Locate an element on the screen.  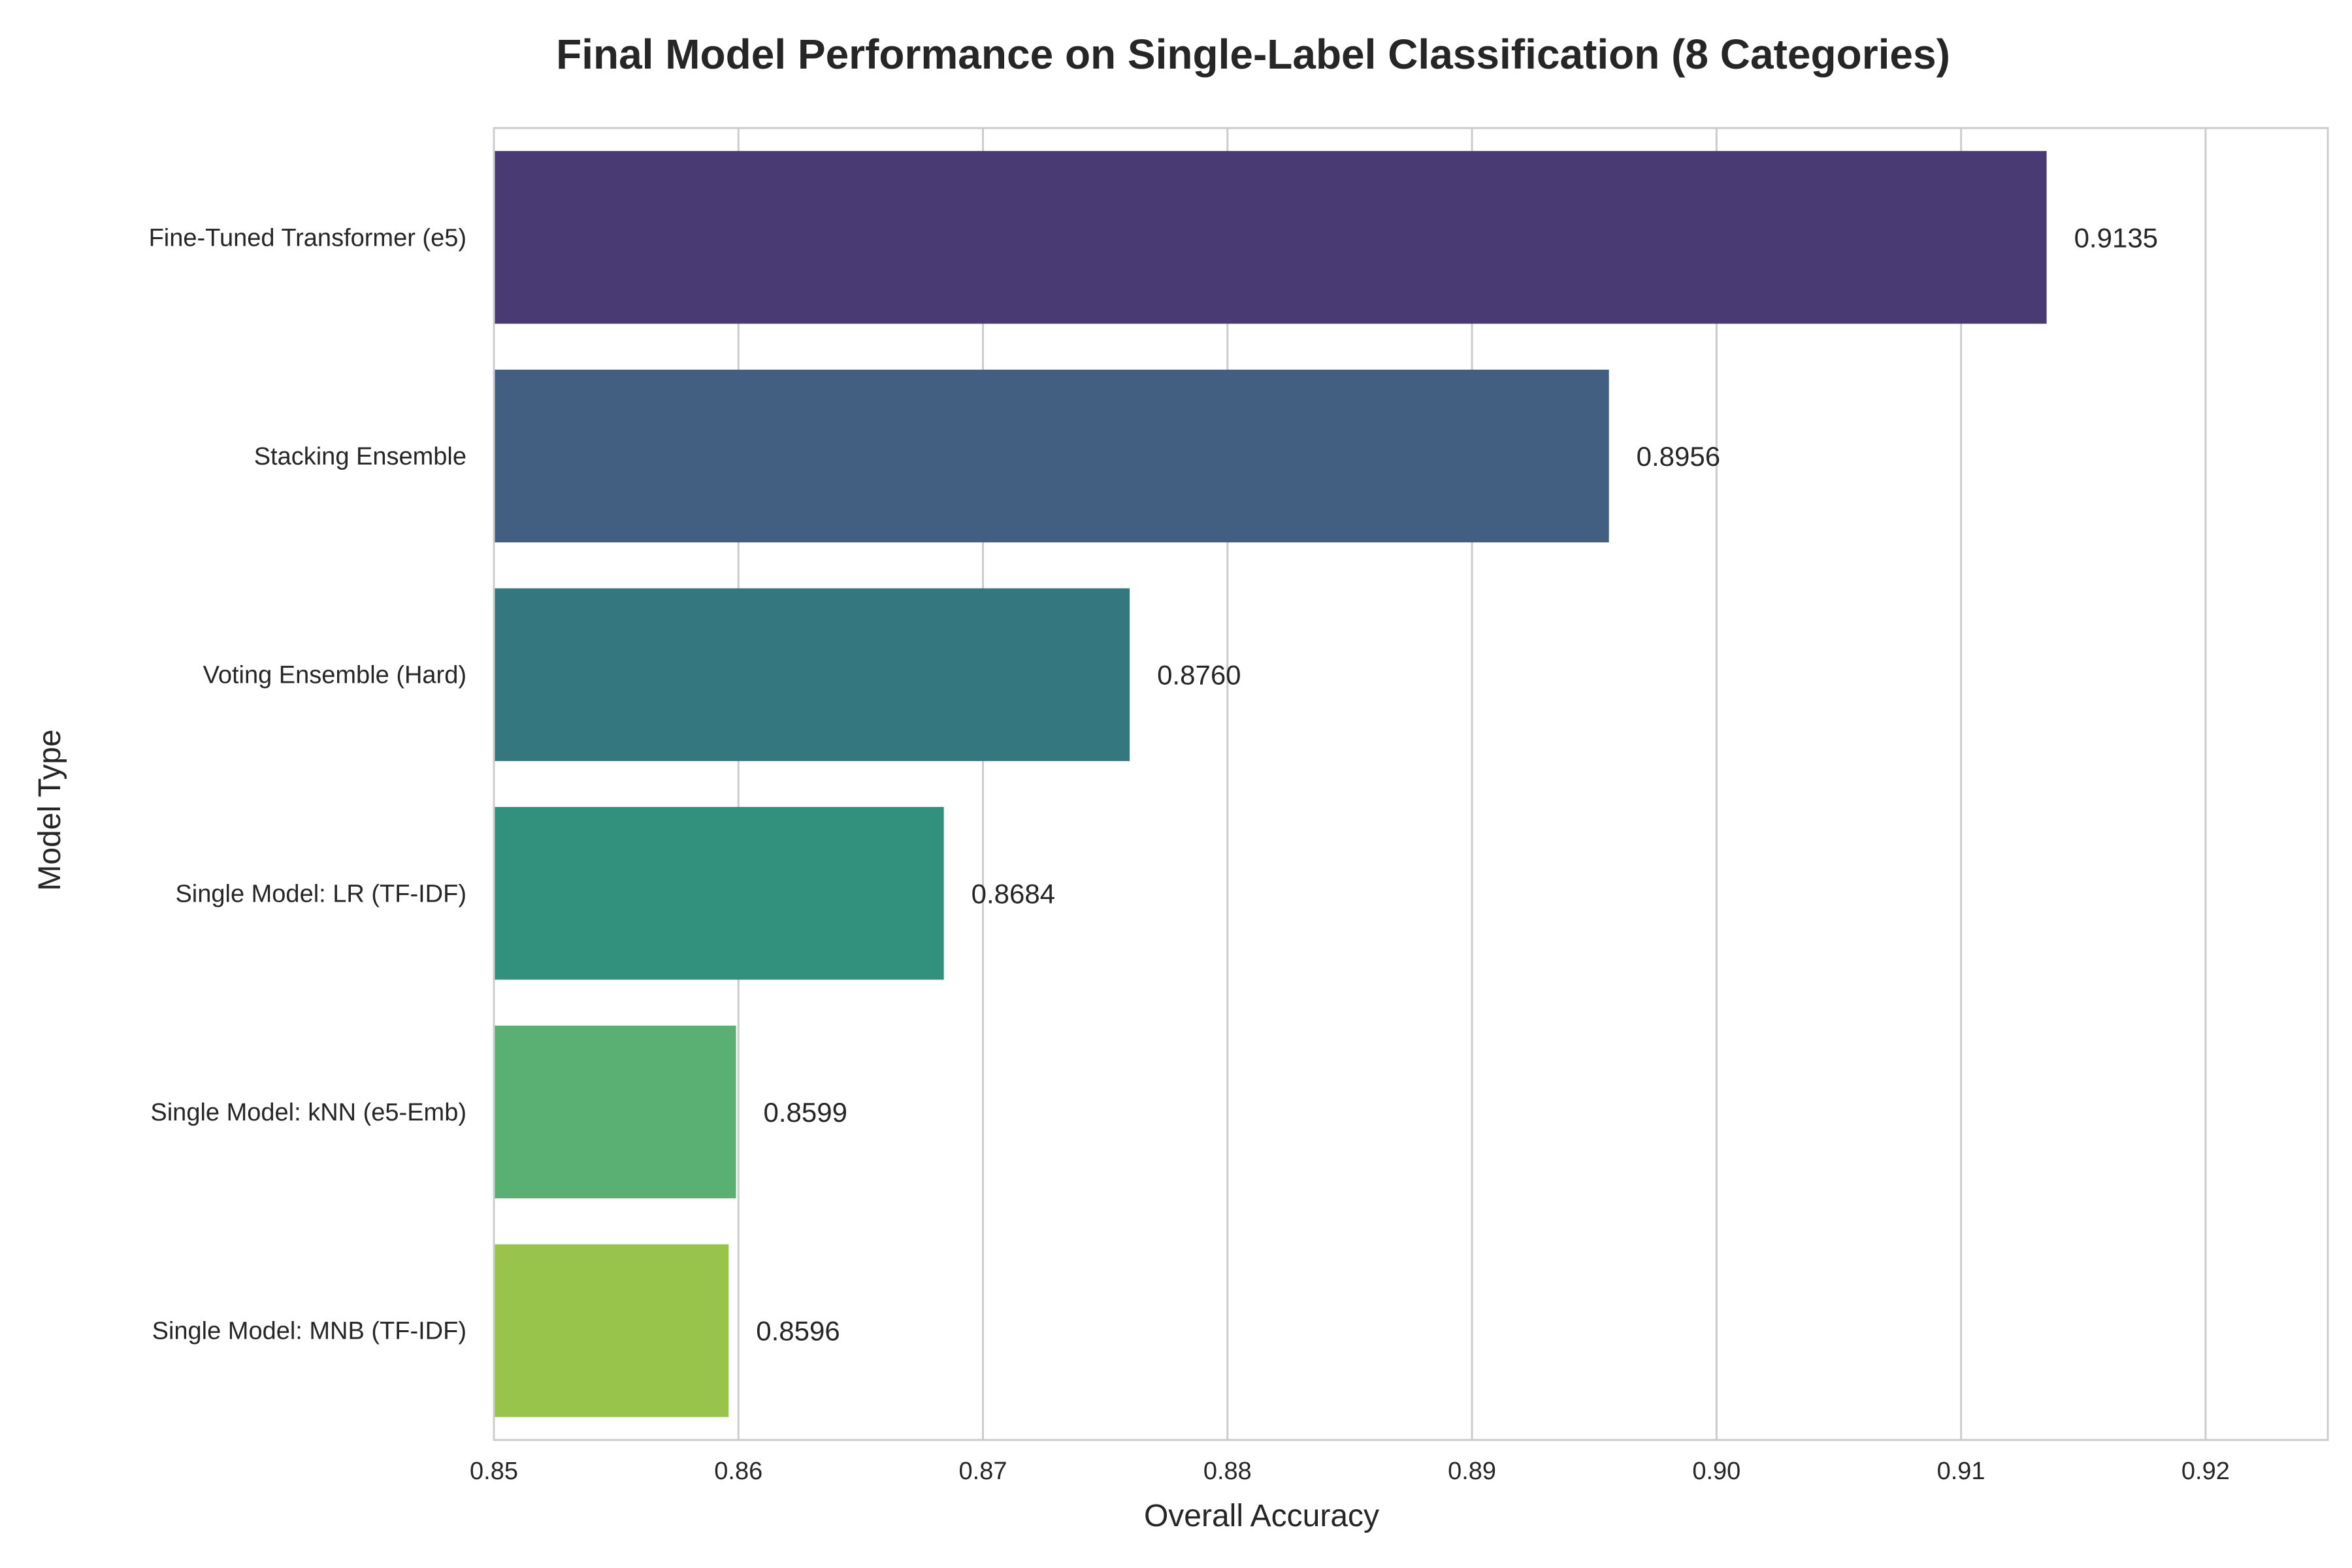
y-tick-label: Voting Ensemble (Hard) is located at coordinates (334, 675).